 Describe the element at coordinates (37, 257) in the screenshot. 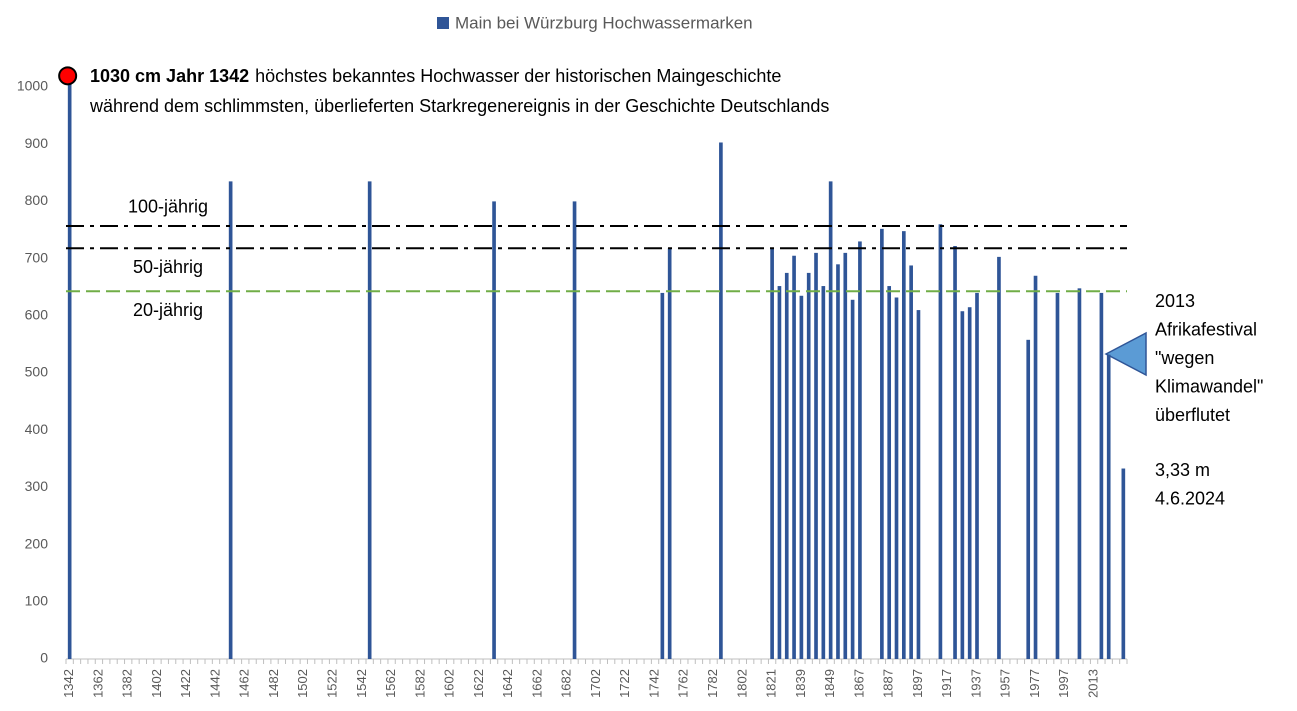

I see `y-tick-label: 700` at that location.